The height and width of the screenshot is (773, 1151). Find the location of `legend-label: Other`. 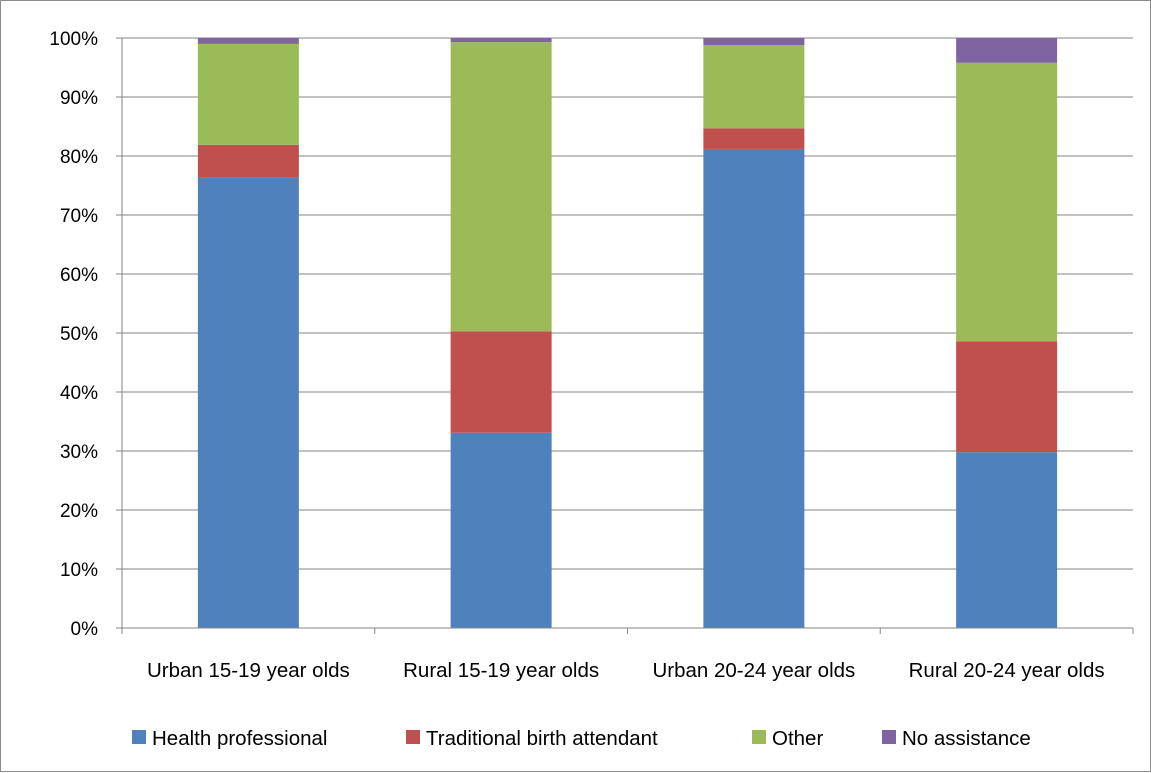

legend-label: Other is located at coordinates (797, 738).